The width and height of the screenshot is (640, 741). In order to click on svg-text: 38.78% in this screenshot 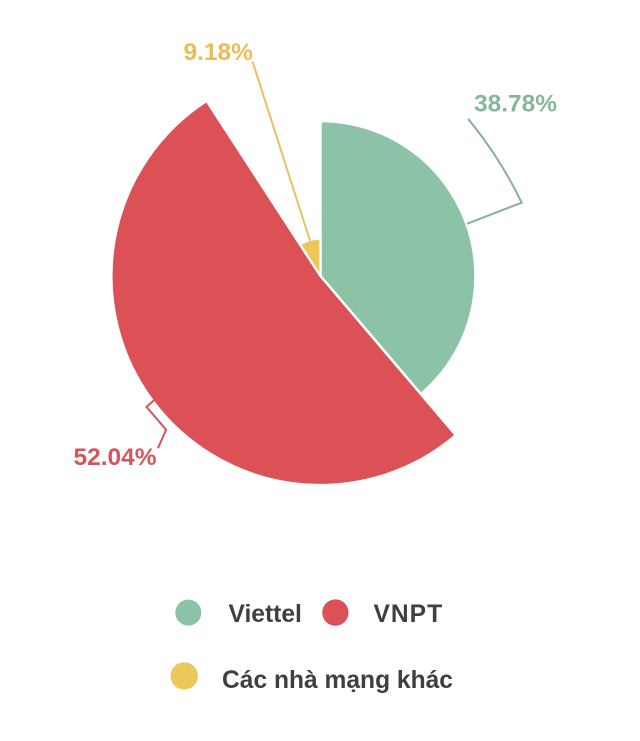, I will do `click(515, 104)`.